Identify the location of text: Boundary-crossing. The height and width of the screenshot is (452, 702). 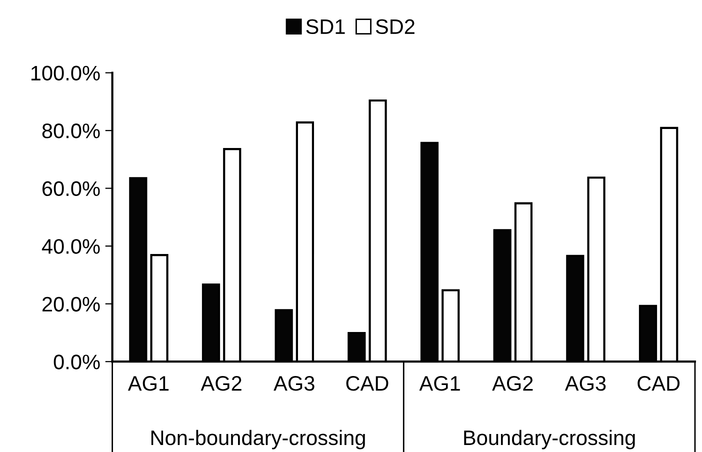
(549, 440).